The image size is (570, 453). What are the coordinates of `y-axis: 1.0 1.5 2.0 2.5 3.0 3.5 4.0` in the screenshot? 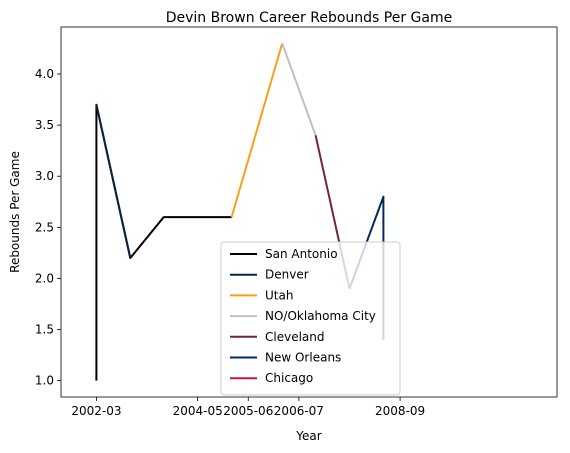 It's located at (48, 227).